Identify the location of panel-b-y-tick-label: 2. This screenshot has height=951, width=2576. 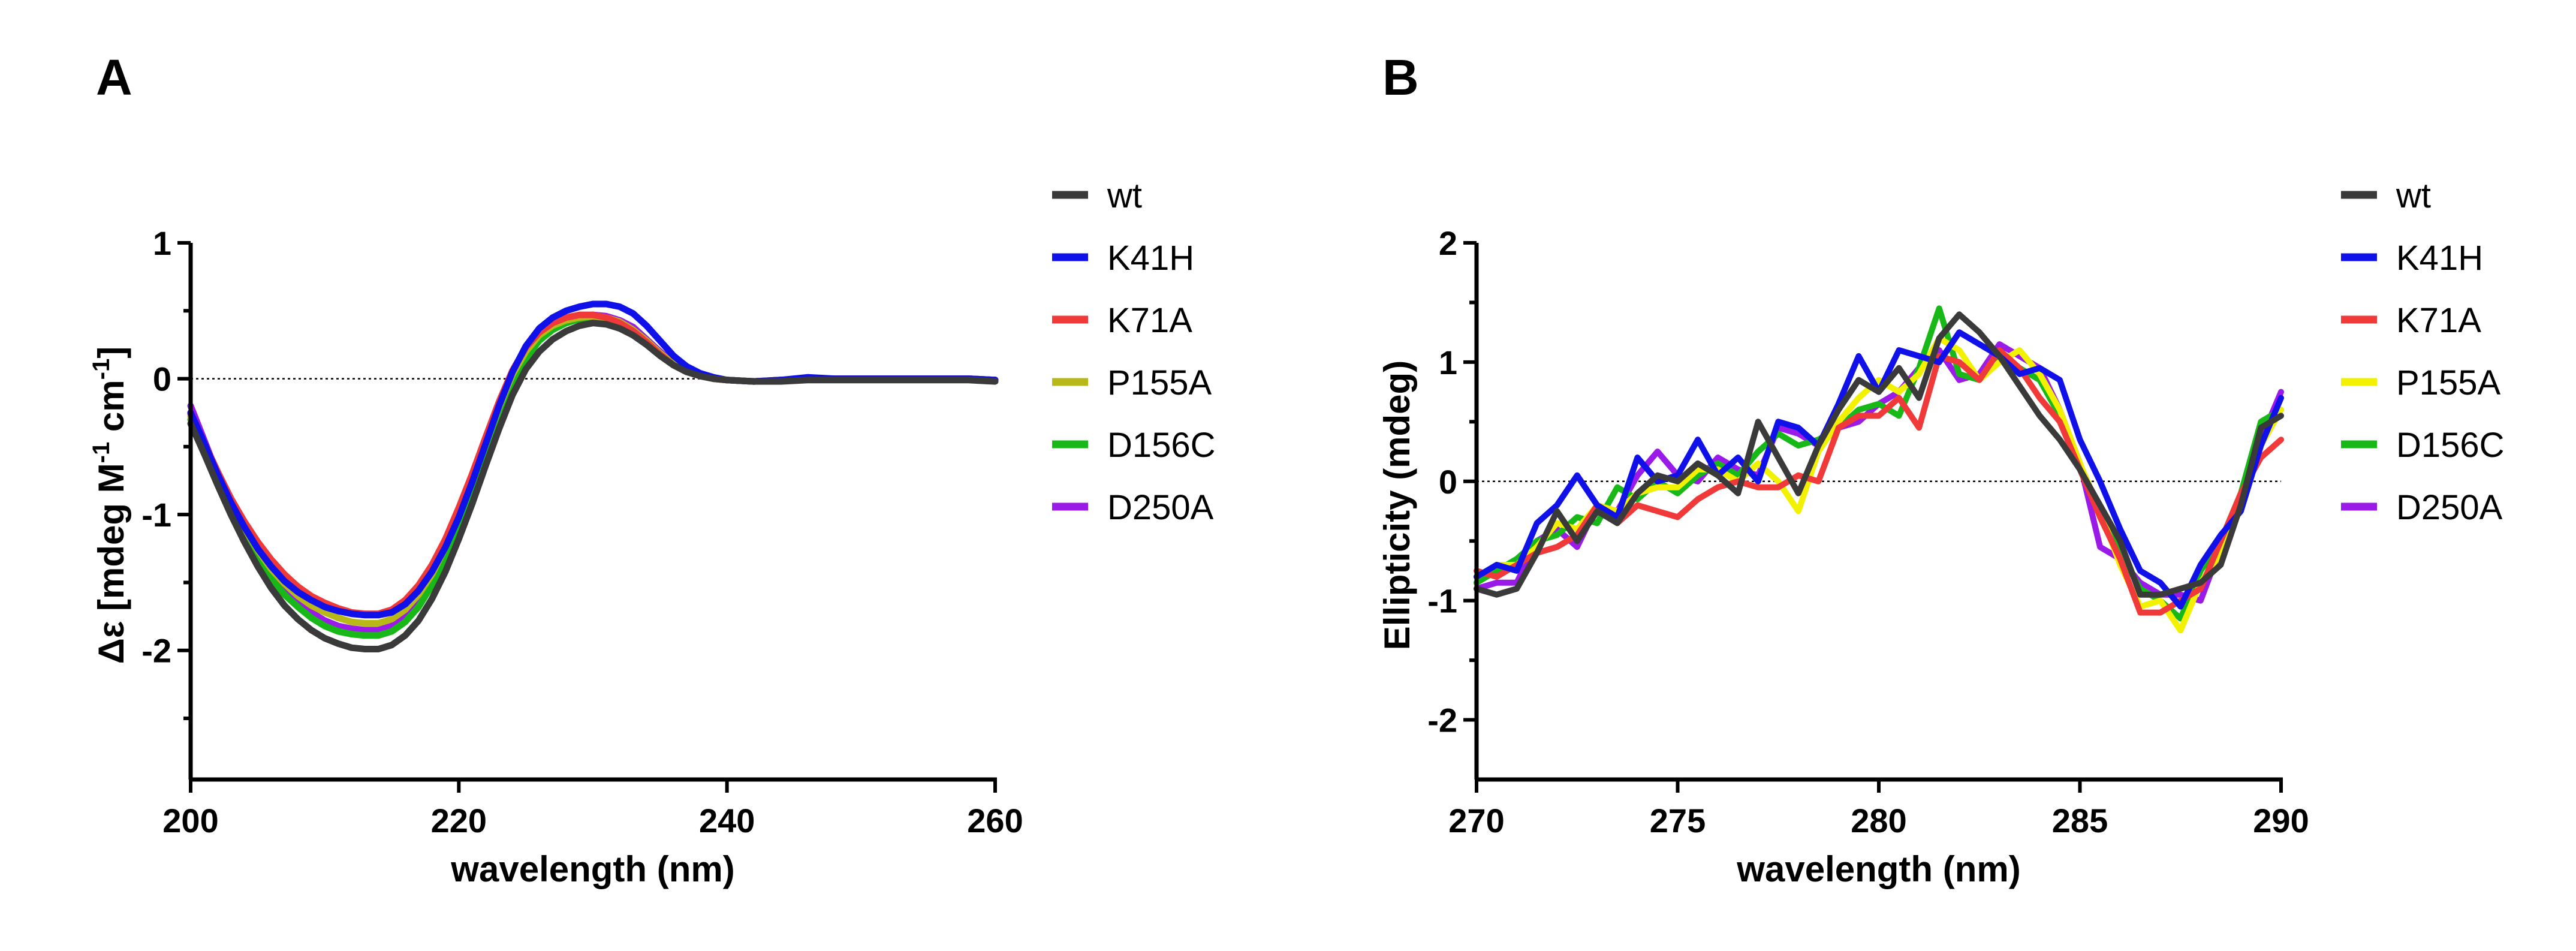
(1448, 243).